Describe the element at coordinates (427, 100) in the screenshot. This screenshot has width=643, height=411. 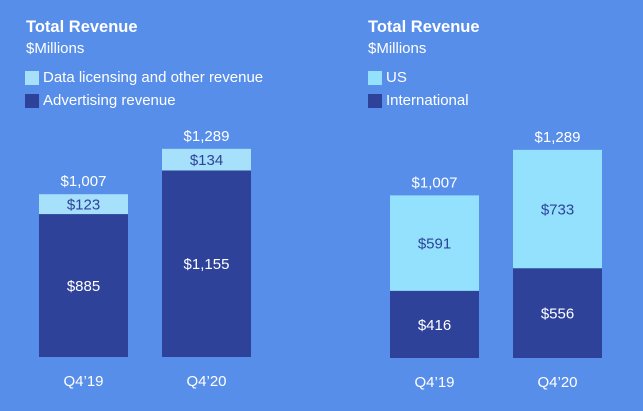
I see `legend-label: International` at that location.